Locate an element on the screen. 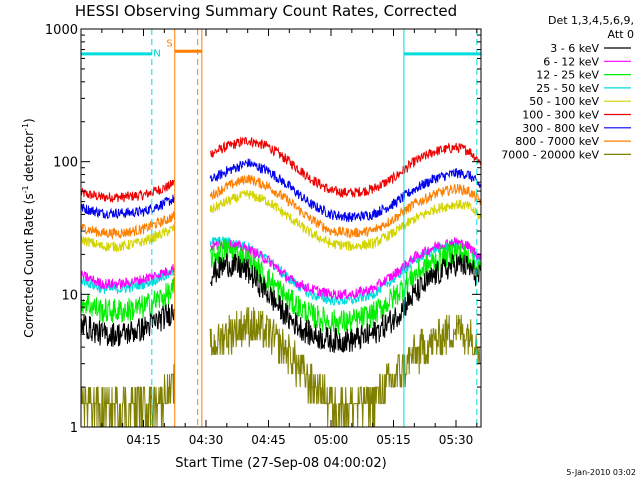 This screenshot has height=480, width=640. legend-label-7: 800 - 7000 keV is located at coordinates (557, 141).